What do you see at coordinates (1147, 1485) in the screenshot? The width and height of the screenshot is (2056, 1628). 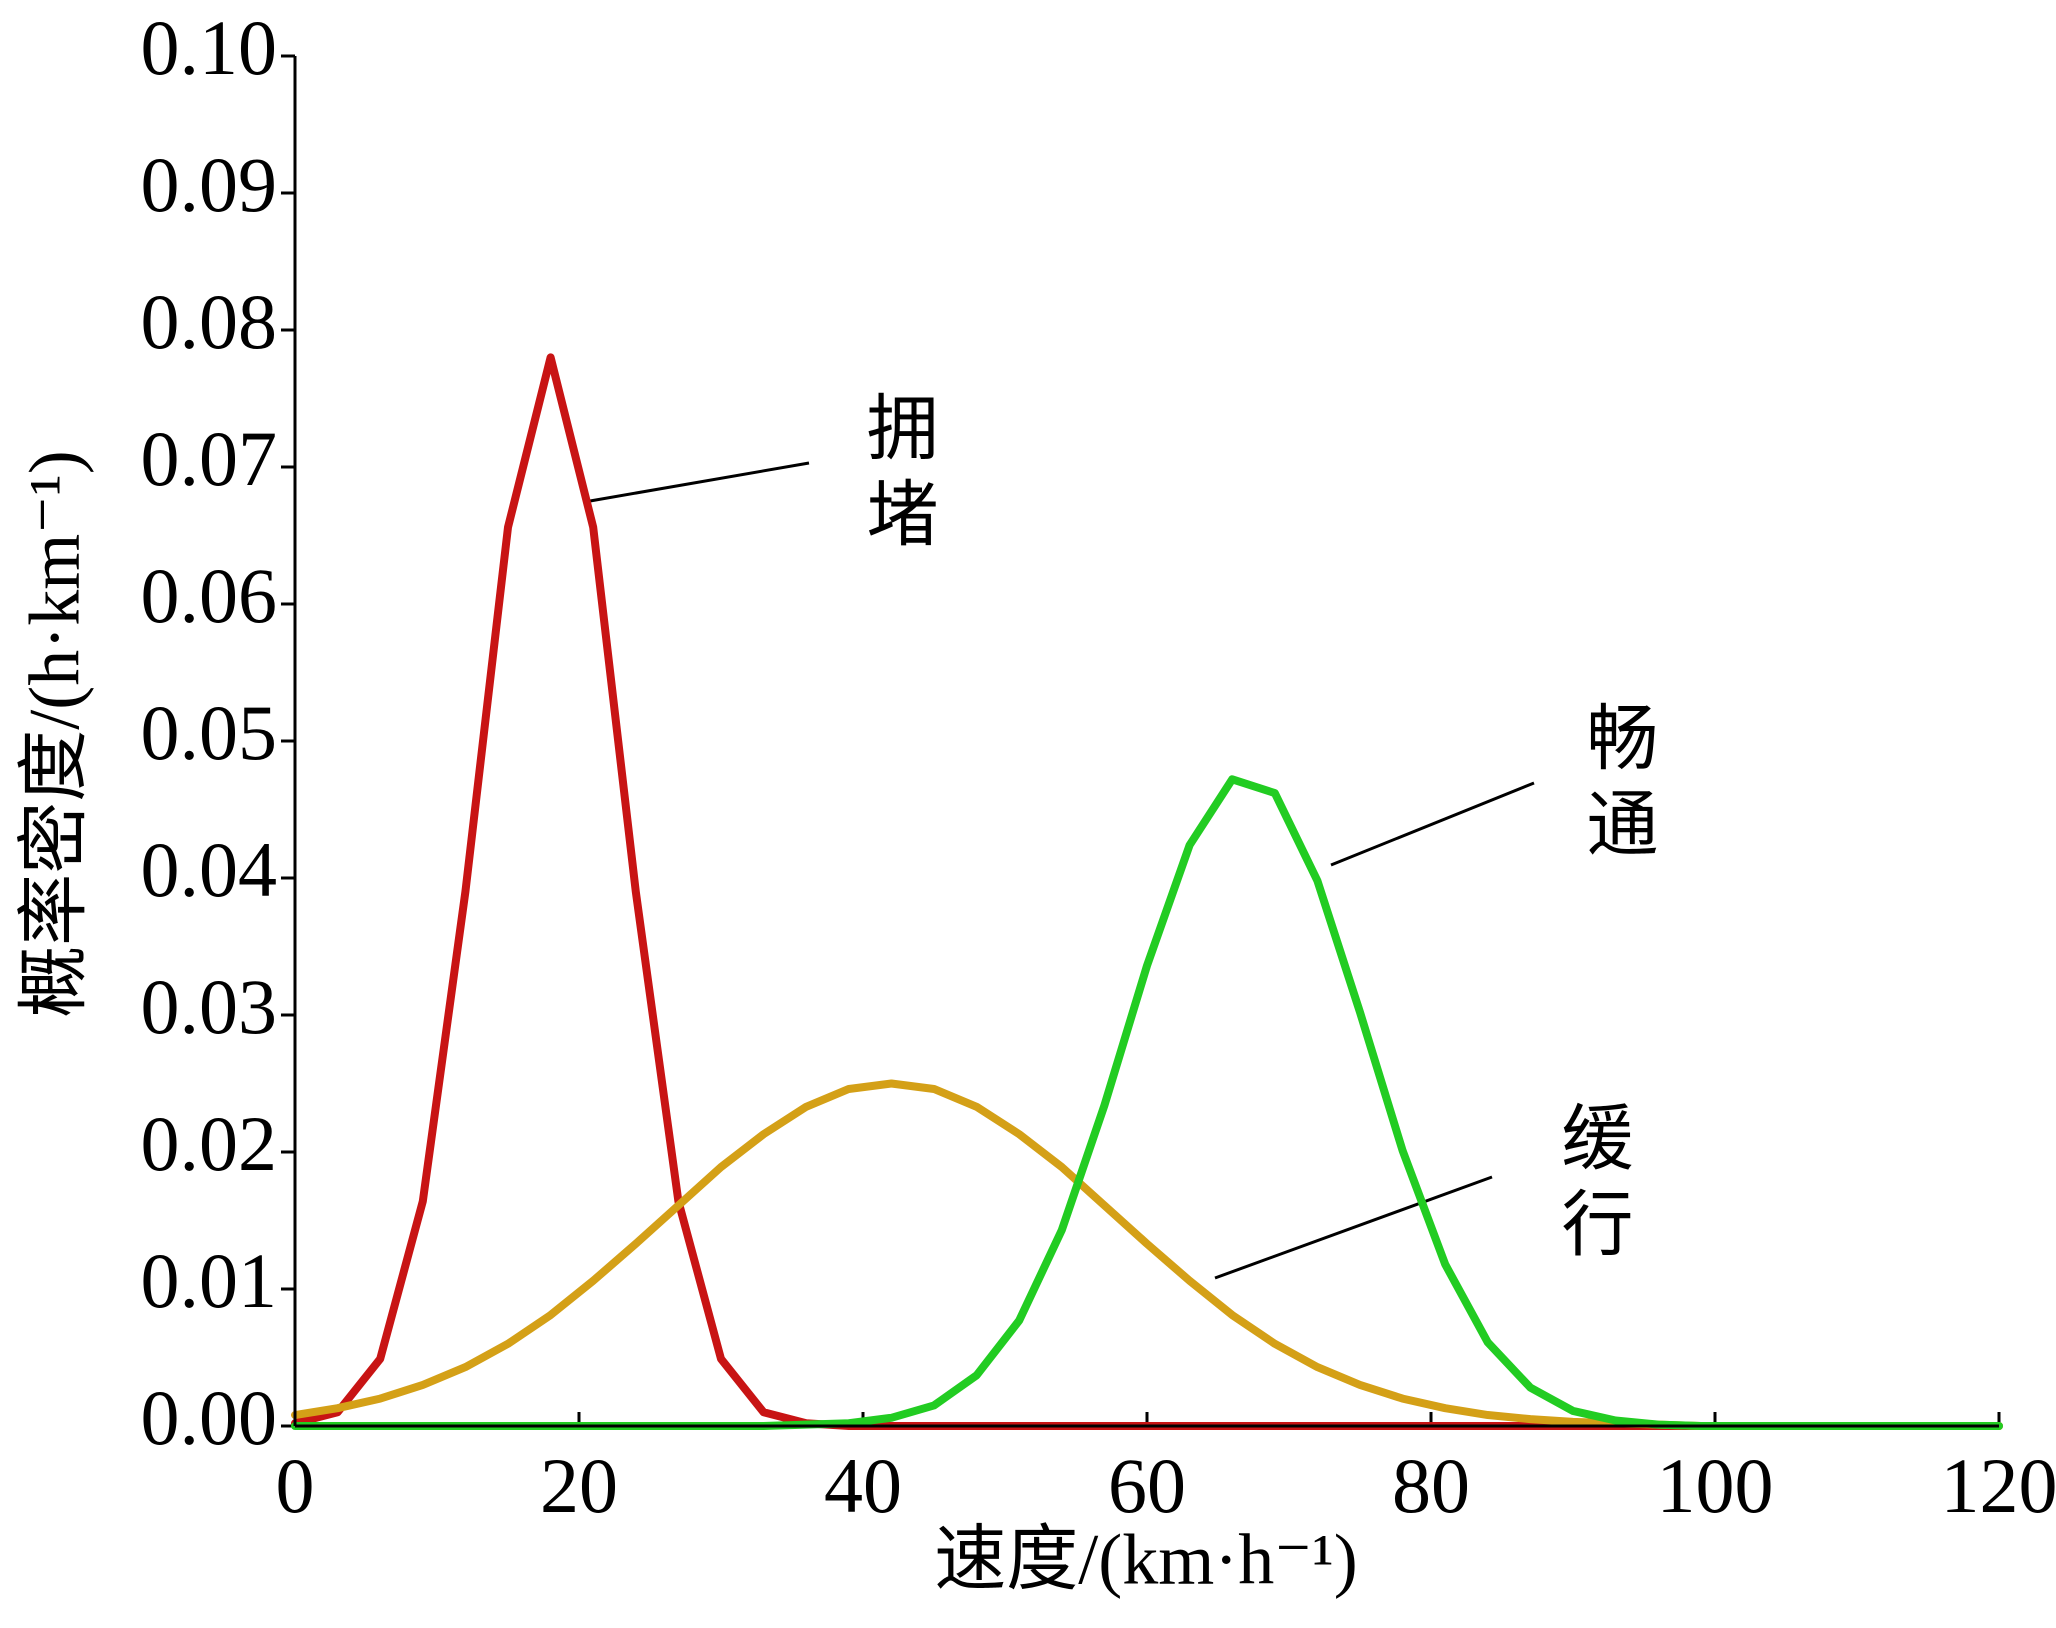 I see `x-tick-label: 60` at bounding box center [1147, 1485].